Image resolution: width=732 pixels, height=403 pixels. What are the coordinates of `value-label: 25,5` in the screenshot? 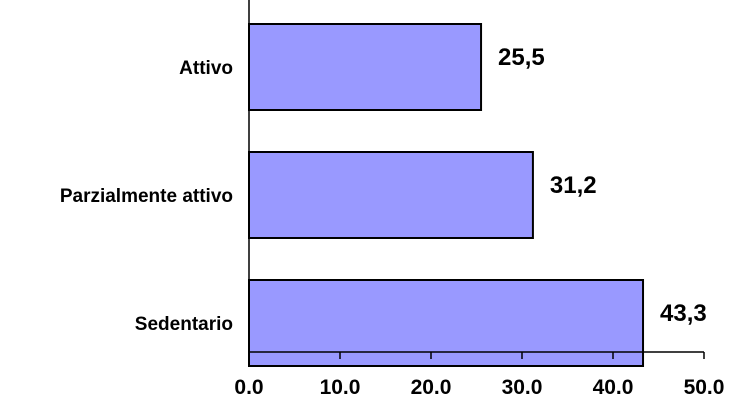 It's located at (521, 57).